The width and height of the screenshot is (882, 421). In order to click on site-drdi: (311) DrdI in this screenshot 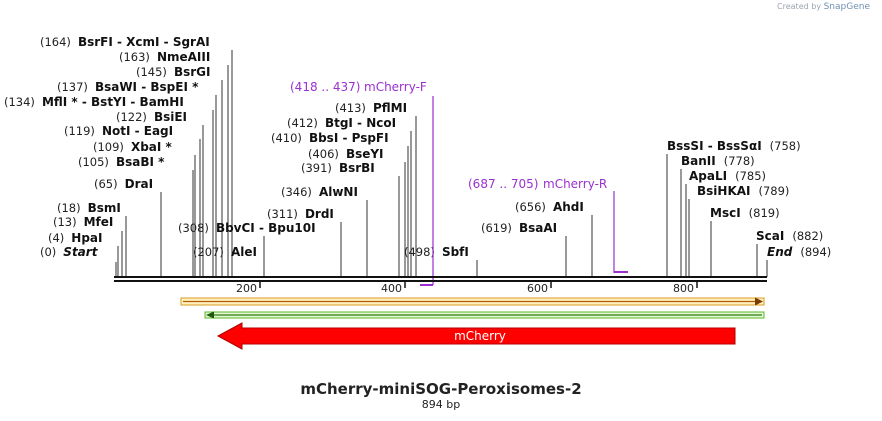, I will do `click(300, 214)`.